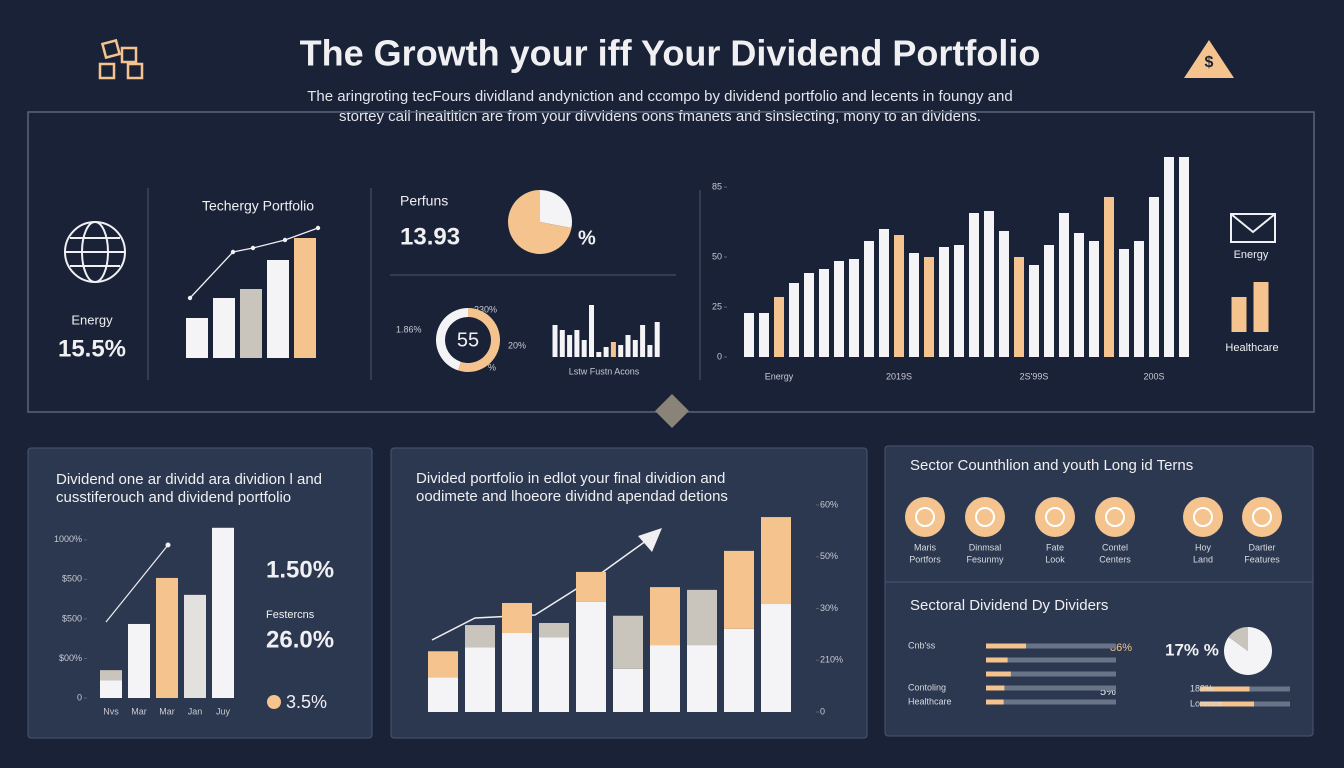  Describe the element at coordinates (829, 556) in the screenshot. I see `y-tick-label: 50%` at that location.